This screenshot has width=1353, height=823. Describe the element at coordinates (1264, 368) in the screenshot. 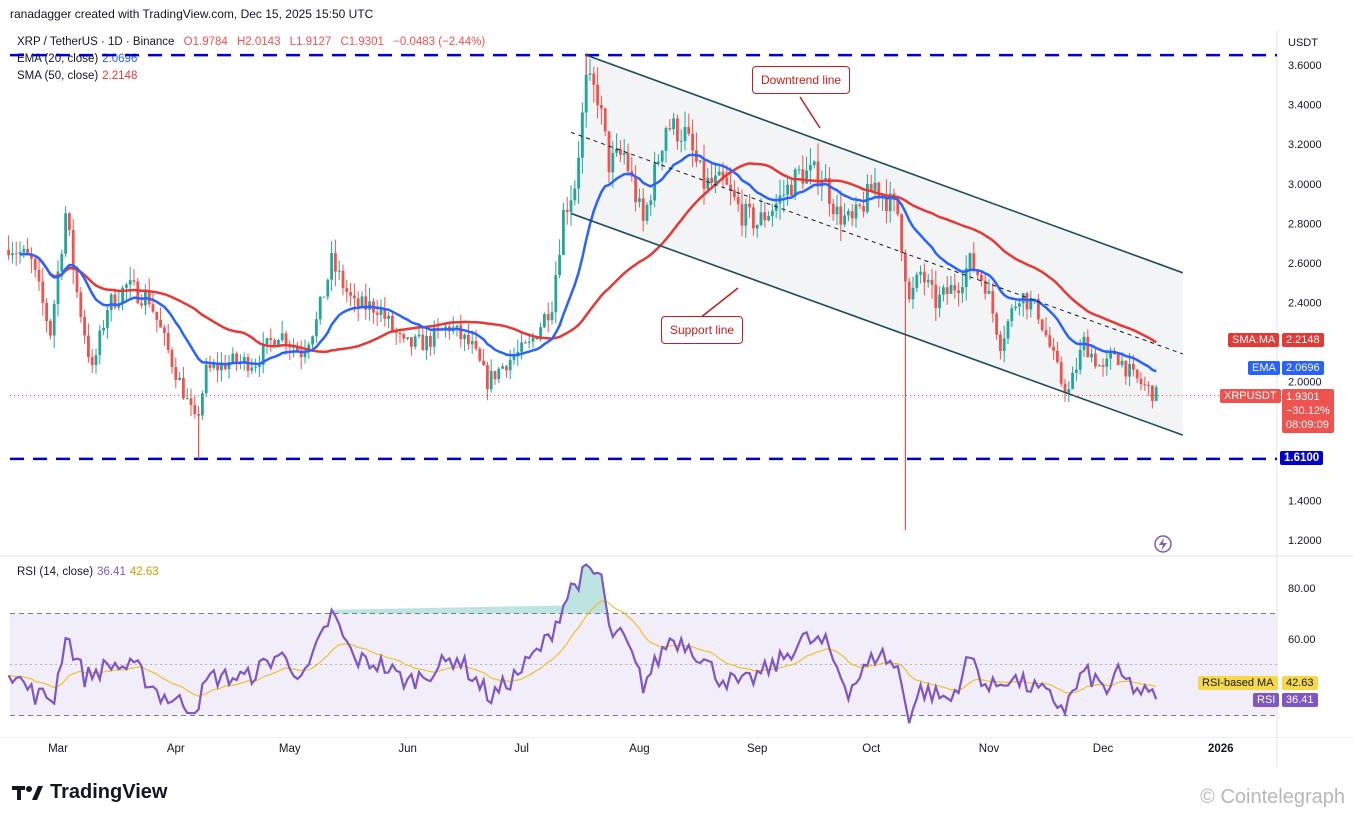

I see `ema-price-tag: EMA` at that location.